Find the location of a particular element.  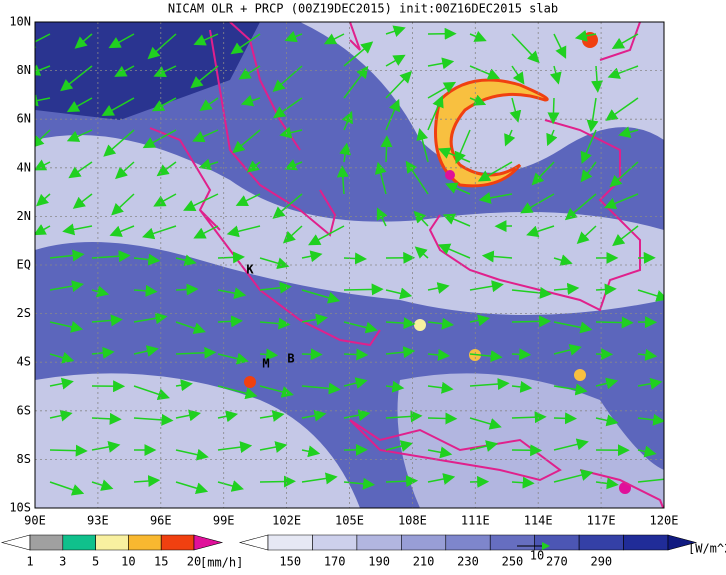

legend-label: 3 is located at coordinates (62, 562).